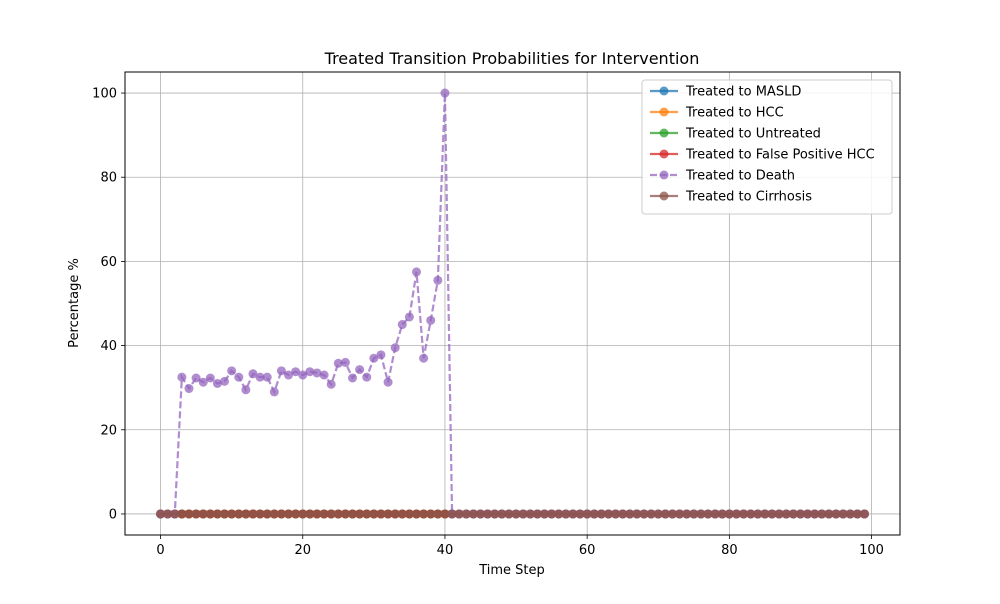 This screenshot has height=604, width=1000. I want to click on legend-label: Treated to Untreated, so click(753, 134).